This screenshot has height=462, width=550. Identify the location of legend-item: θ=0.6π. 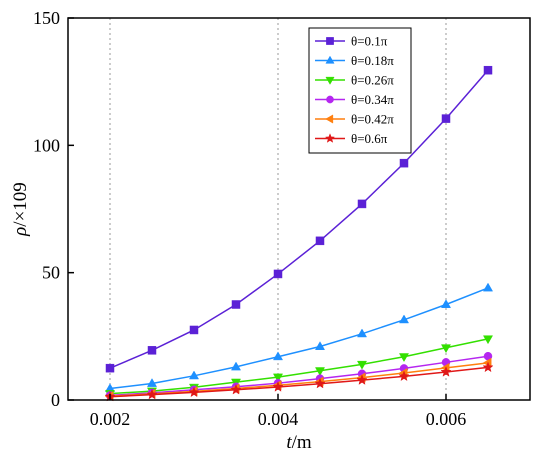
(351, 138).